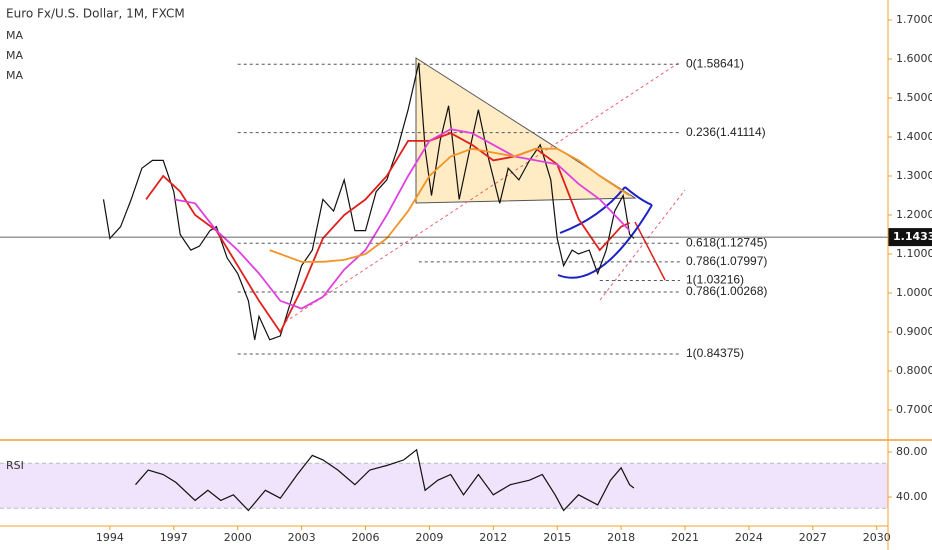 This screenshot has width=932, height=550. Describe the element at coordinates (914, 292) in the screenshot. I see `y-tick-label: 1.00000` at that location.